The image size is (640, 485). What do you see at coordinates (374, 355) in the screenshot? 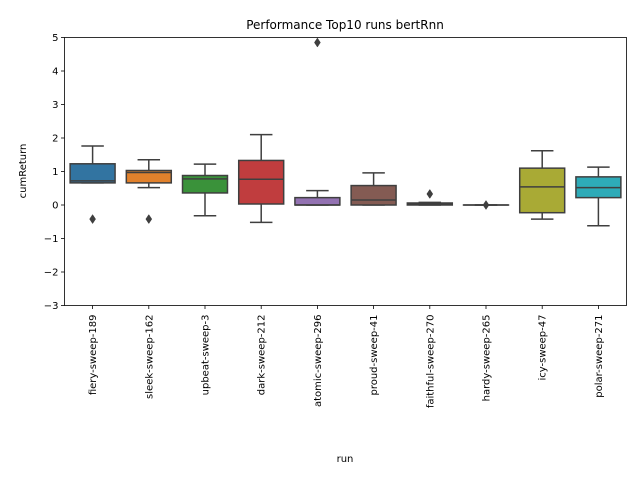
I see `x-tick-label: proud-sweep-41` at bounding box center [374, 355].